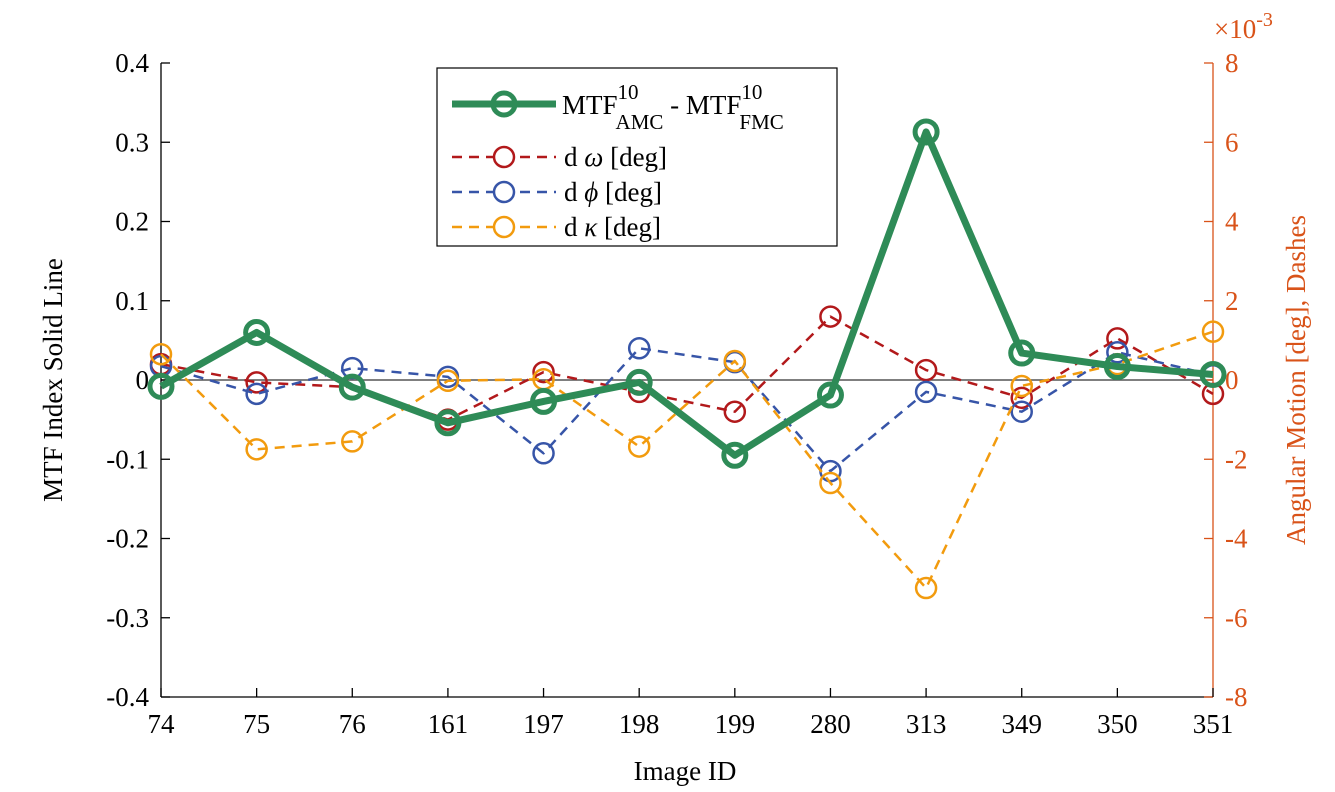 This screenshot has height=792, width=1335. I want to click on right-y-tick-label: 0, so click(1232, 380).